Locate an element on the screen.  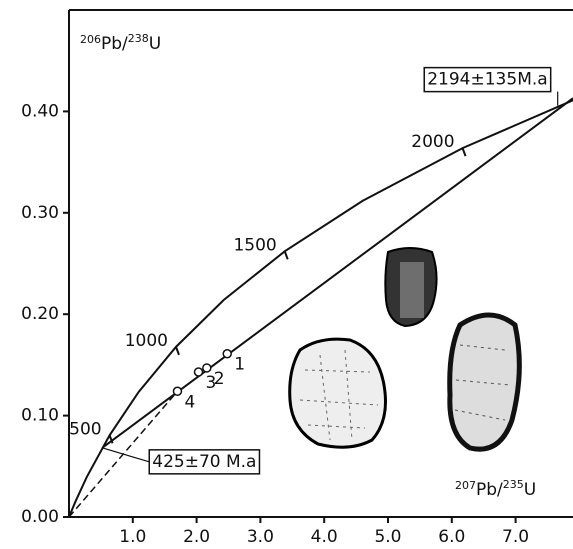
label-part: 207 is located at coordinates (465, 485).